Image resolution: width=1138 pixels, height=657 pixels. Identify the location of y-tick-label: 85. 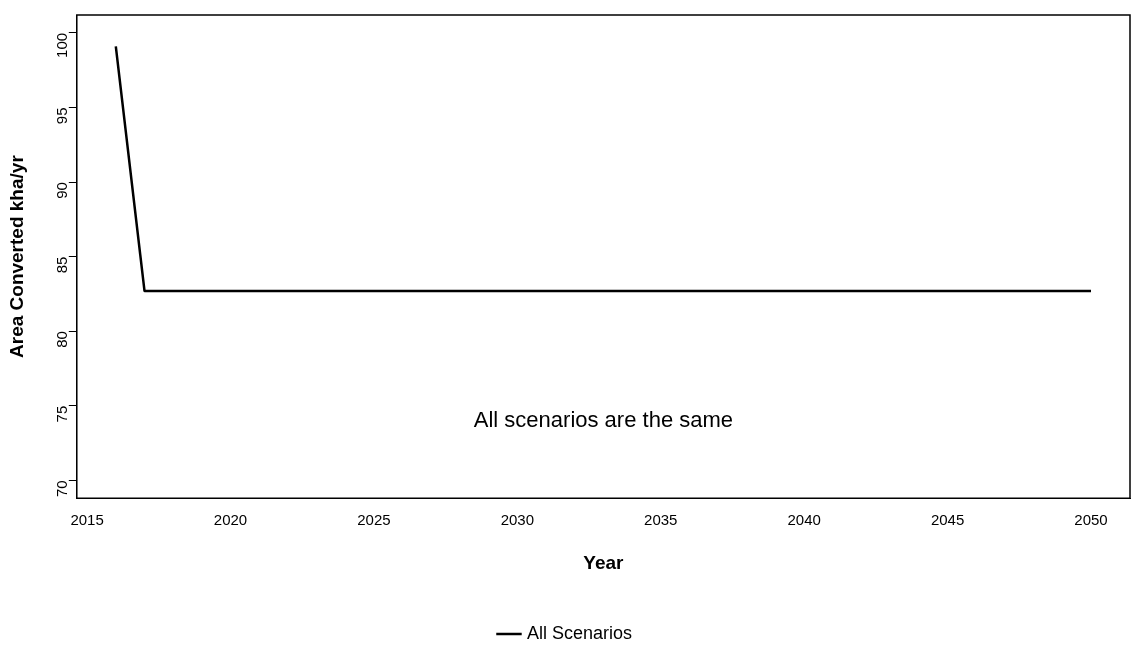
(61, 265).